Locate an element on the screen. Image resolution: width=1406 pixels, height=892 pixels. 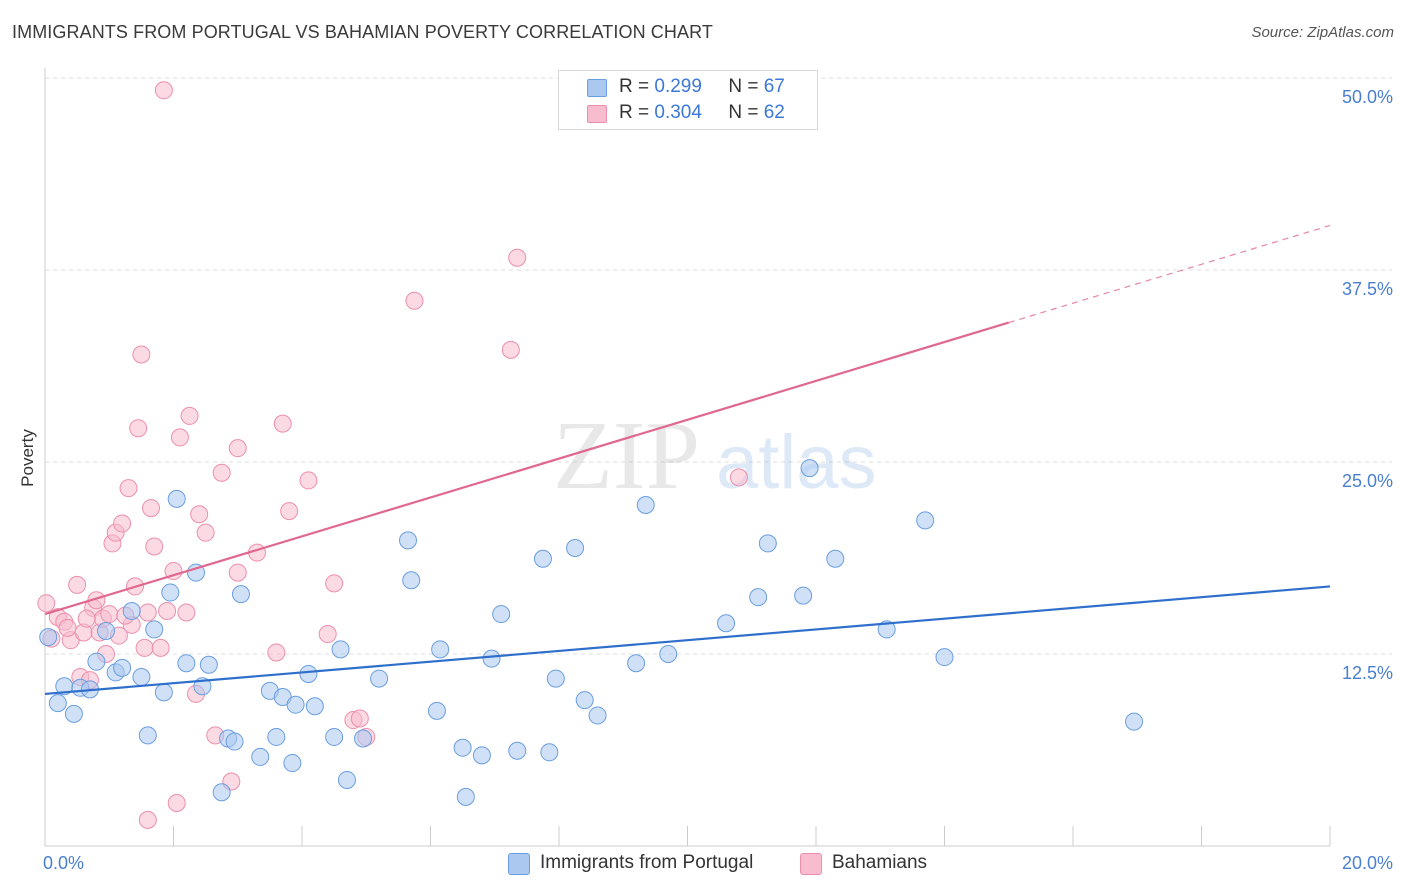
legend-swatch-pink is located at coordinates (597, 114).